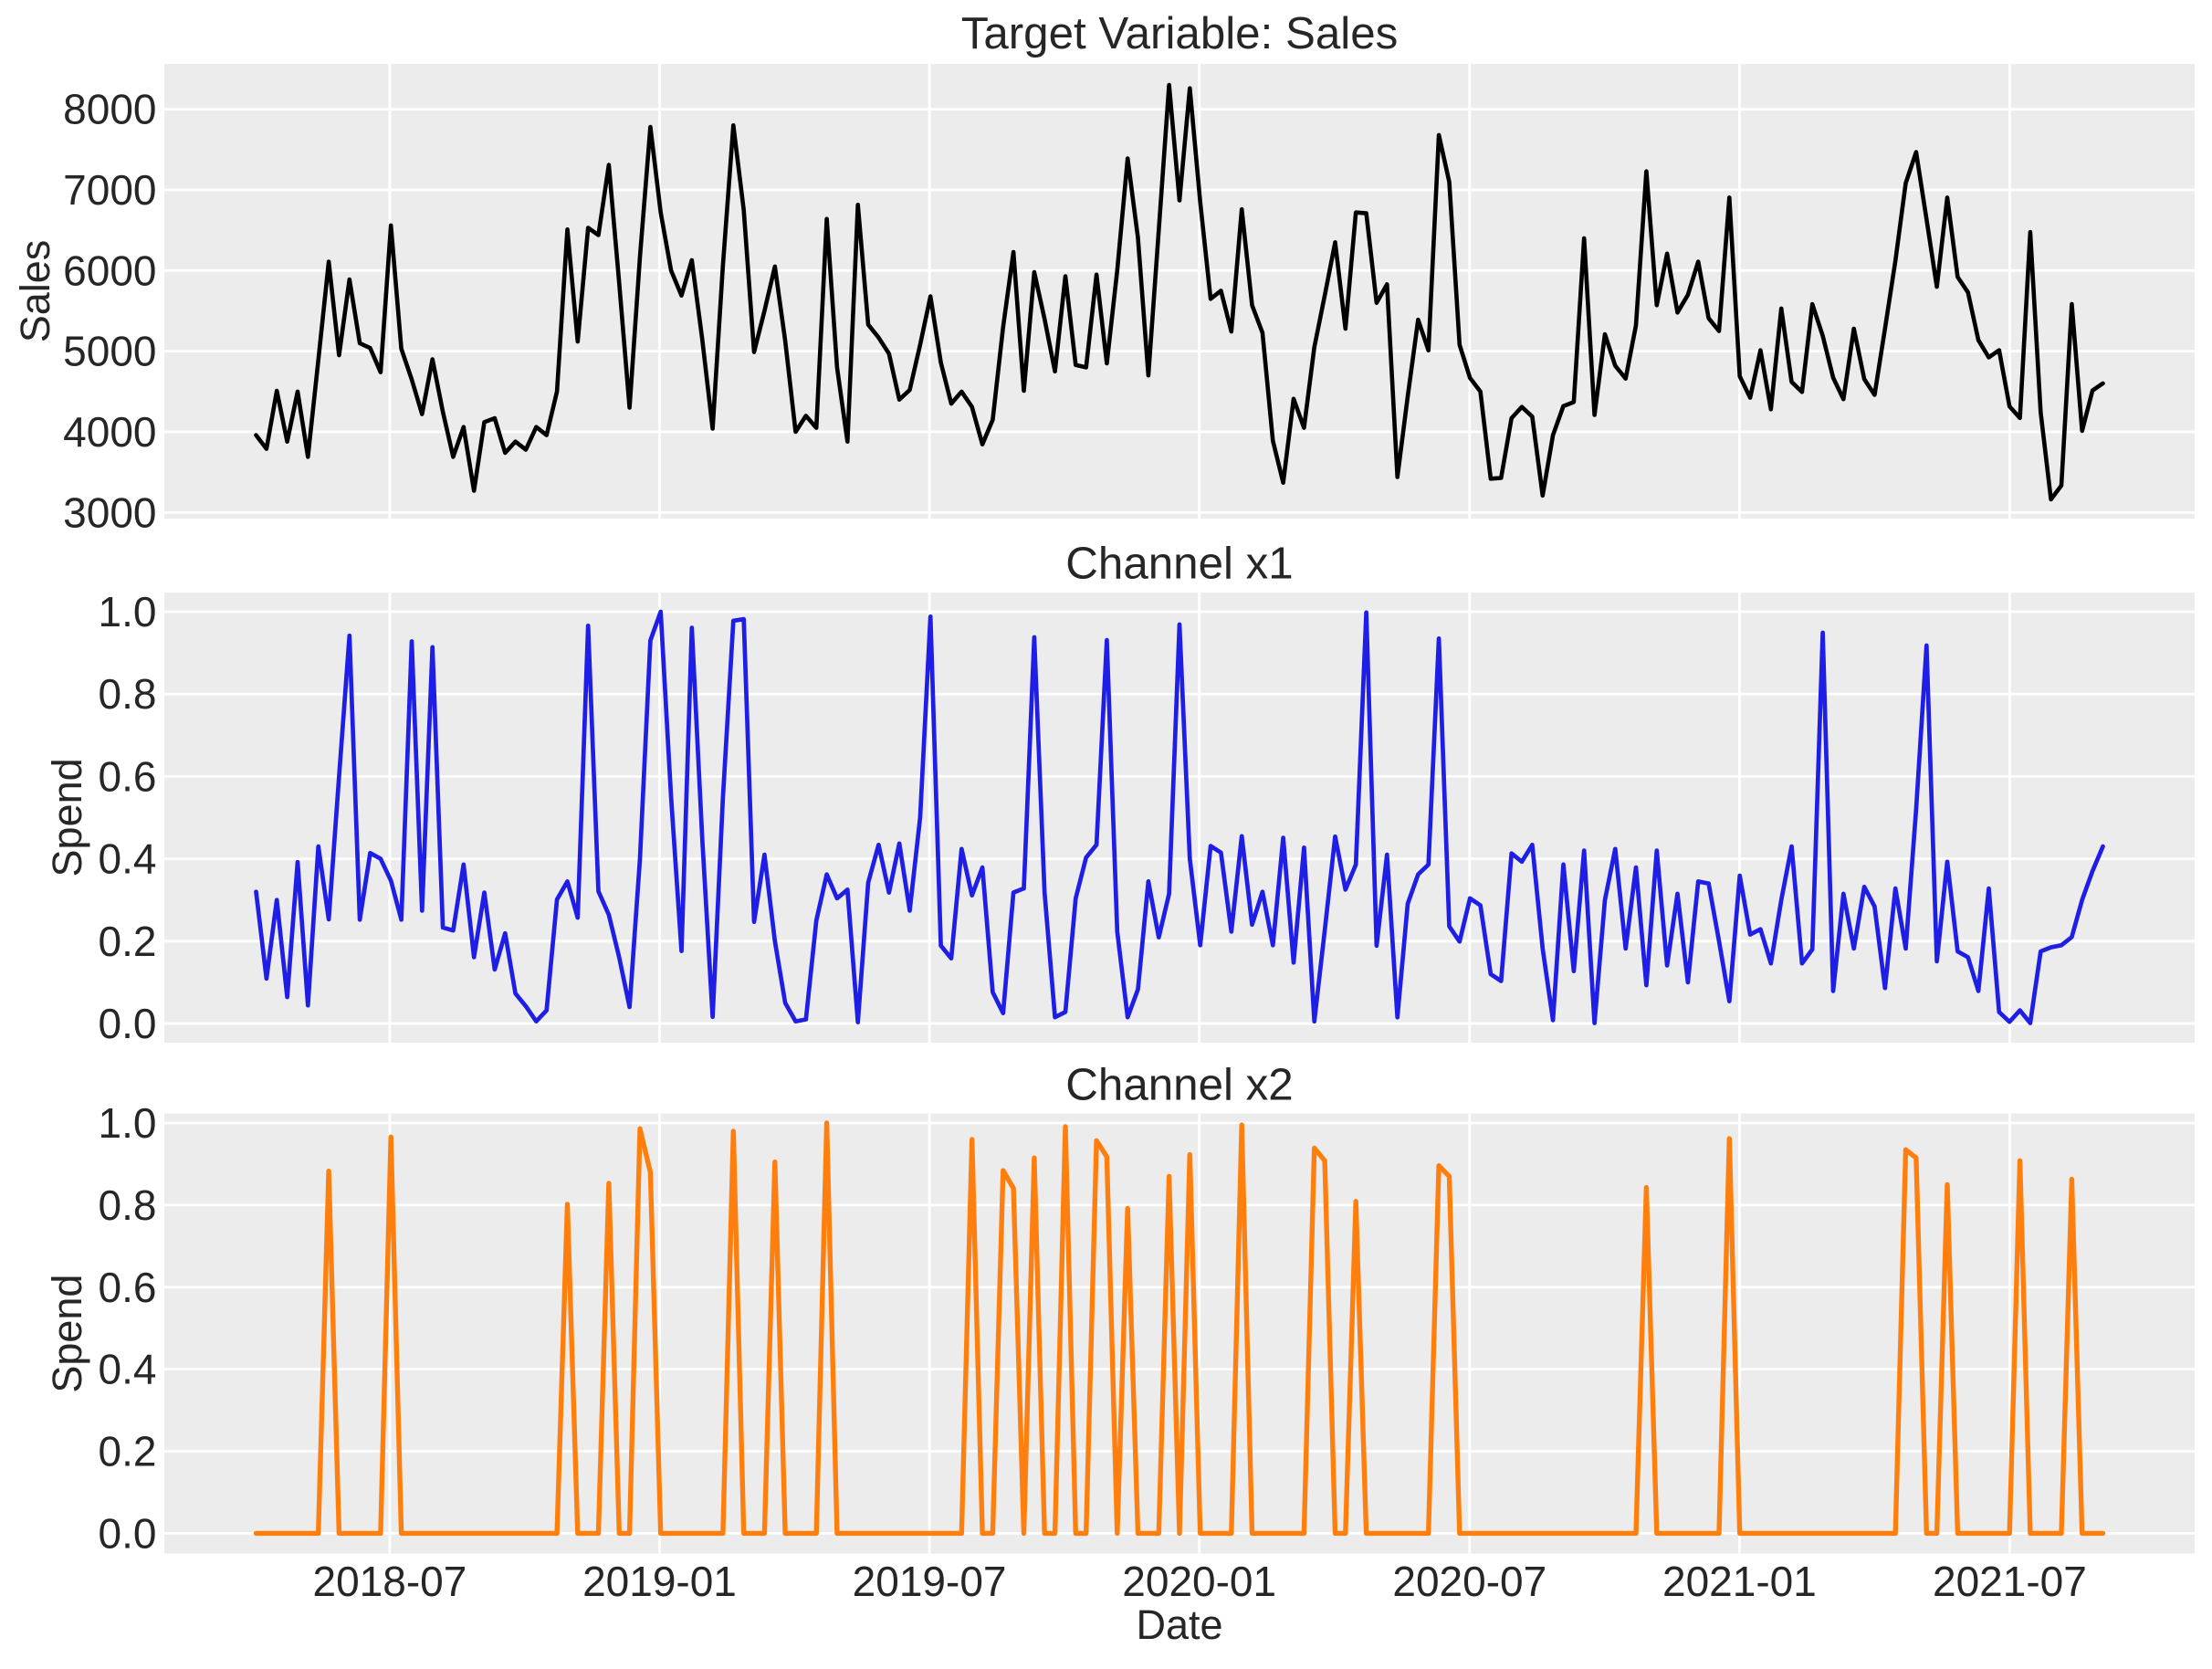 The image size is (2212, 1669). What do you see at coordinates (109, 109) in the screenshot?
I see `svg-text: 8000` at bounding box center [109, 109].